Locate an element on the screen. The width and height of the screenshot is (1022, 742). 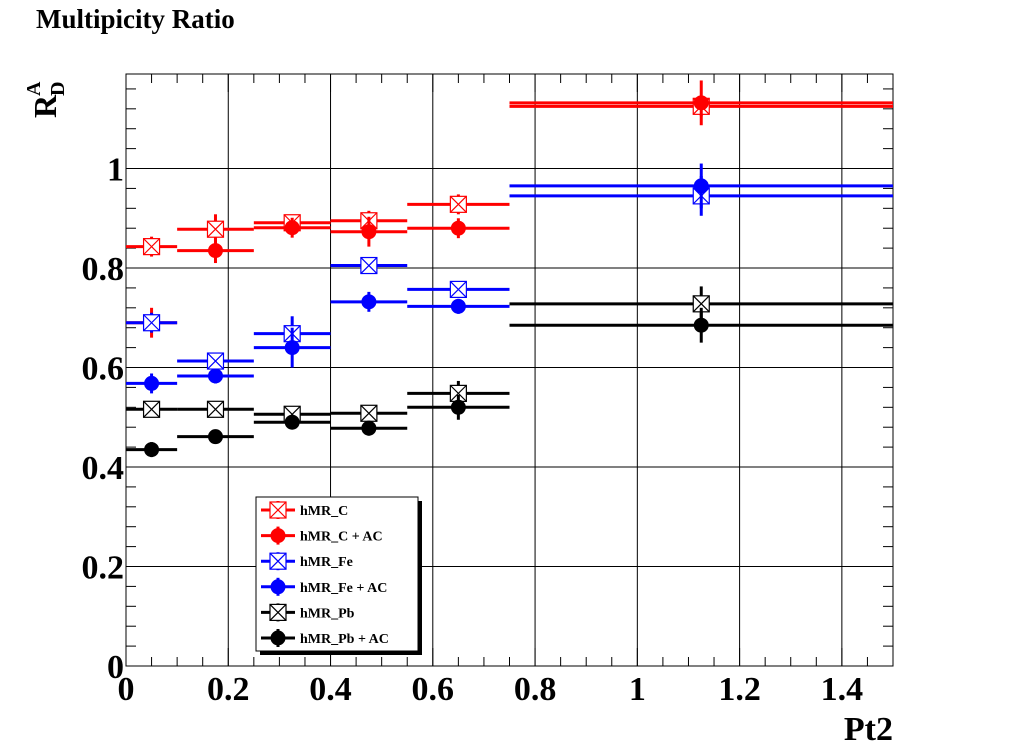
y-tick-label: 1 is located at coordinates (115, 170).